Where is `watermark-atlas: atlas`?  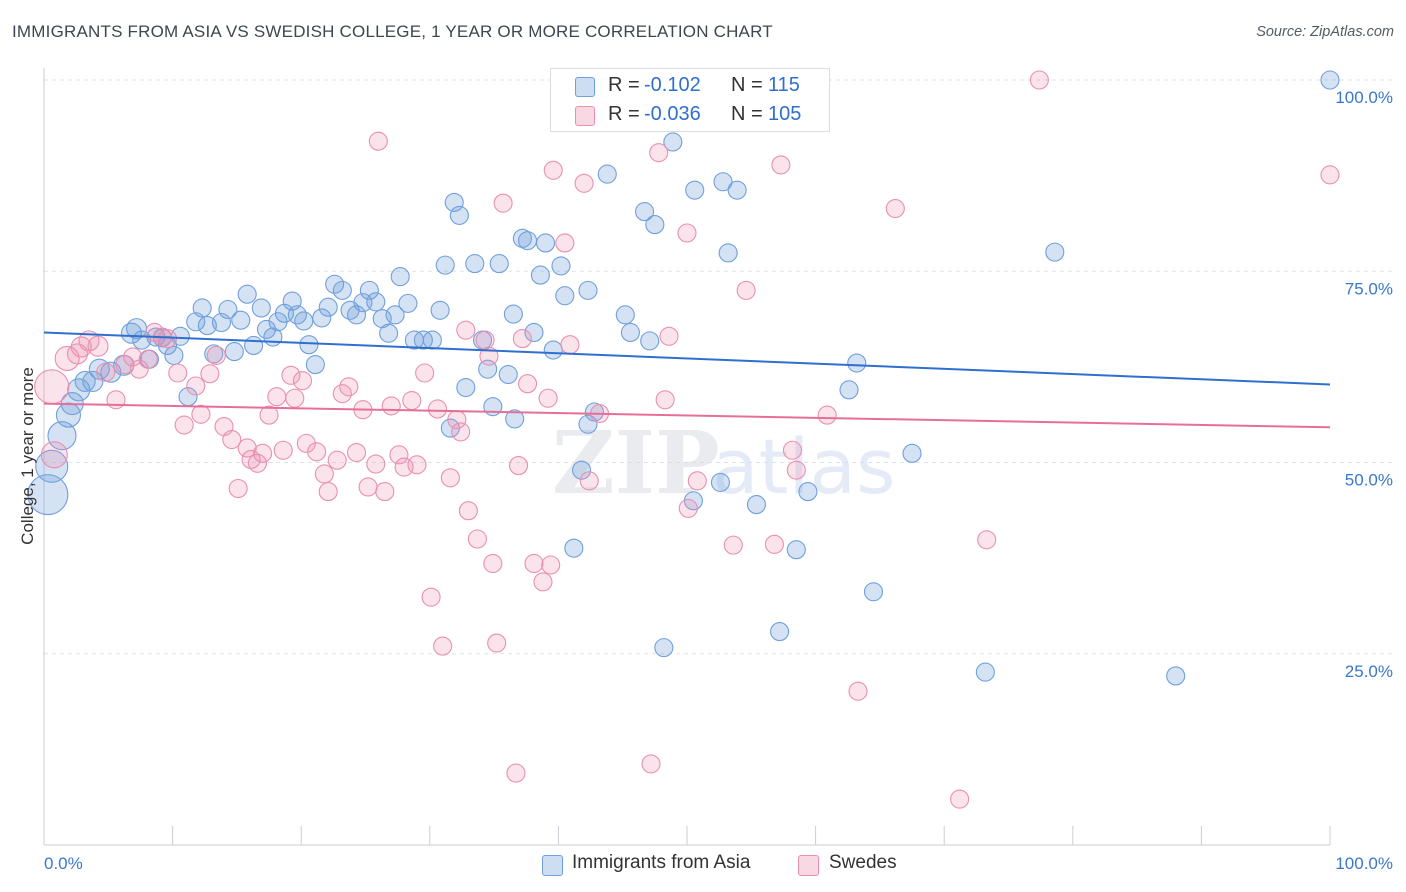 watermark-atlas: atlas is located at coordinates (804, 466).